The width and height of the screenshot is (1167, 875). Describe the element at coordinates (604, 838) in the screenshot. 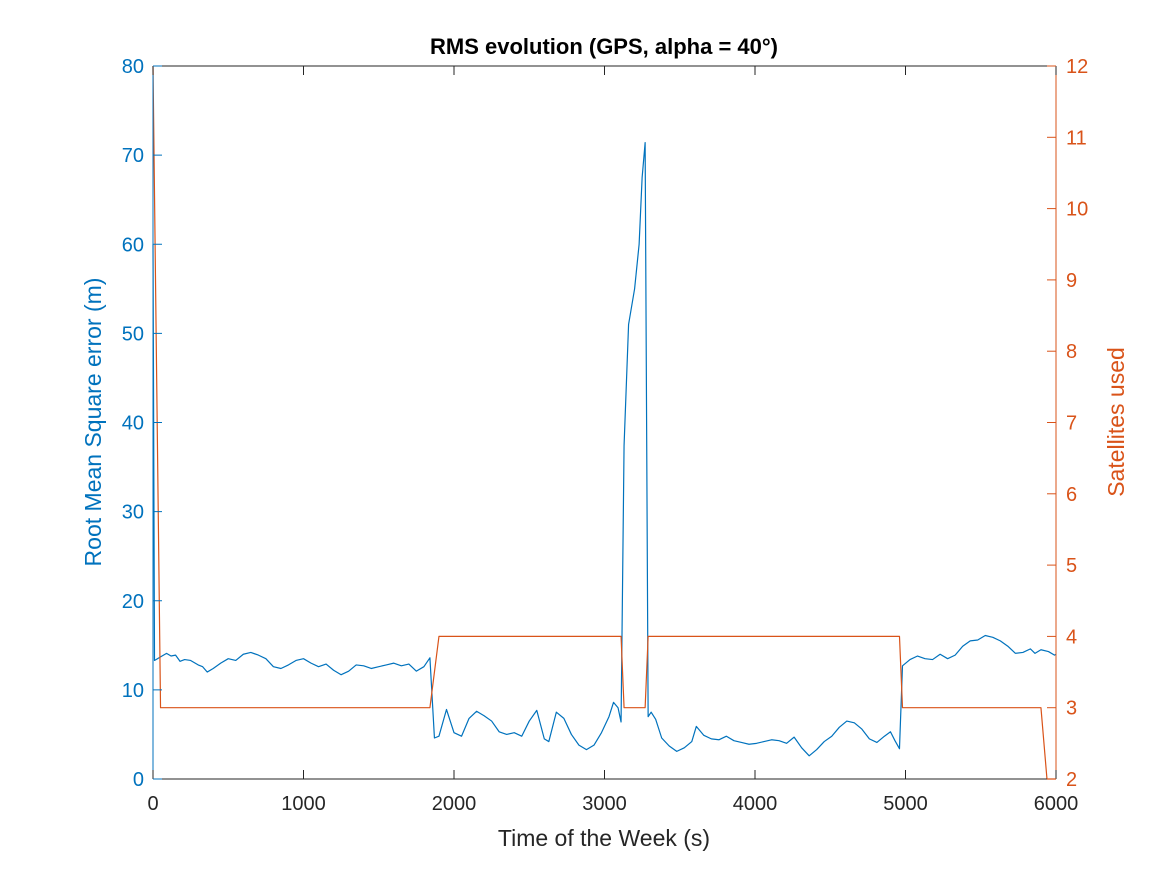

I see `x-axis-label: Time of the Week (s)` at that location.